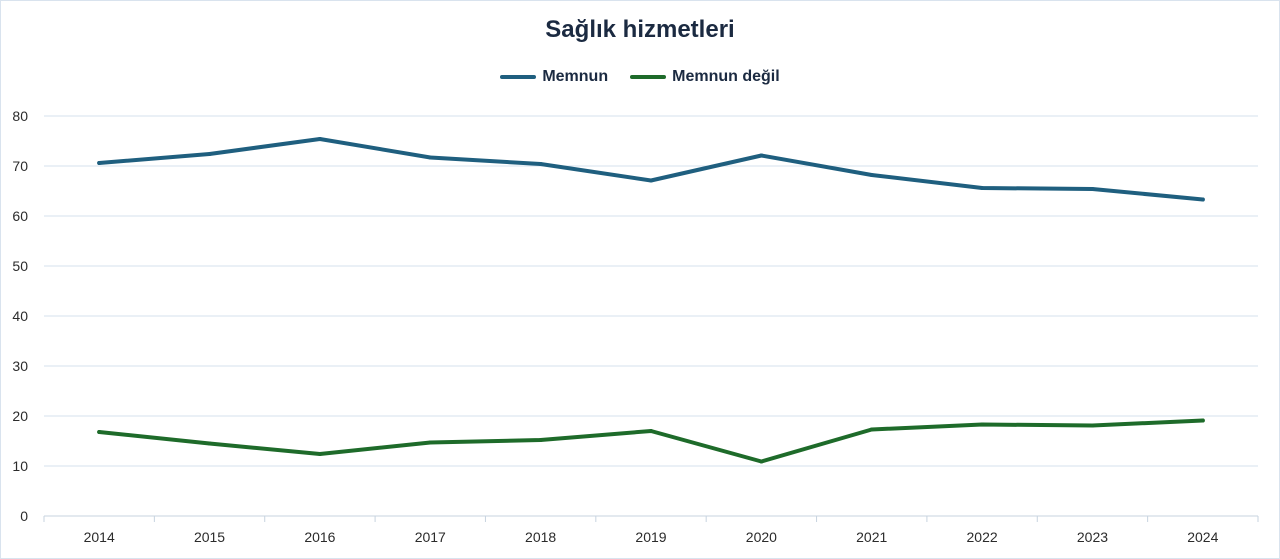  Describe the element at coordinates (761, 461) in the screenshot. I see `data-point-memnun-degil-2020` at that location.